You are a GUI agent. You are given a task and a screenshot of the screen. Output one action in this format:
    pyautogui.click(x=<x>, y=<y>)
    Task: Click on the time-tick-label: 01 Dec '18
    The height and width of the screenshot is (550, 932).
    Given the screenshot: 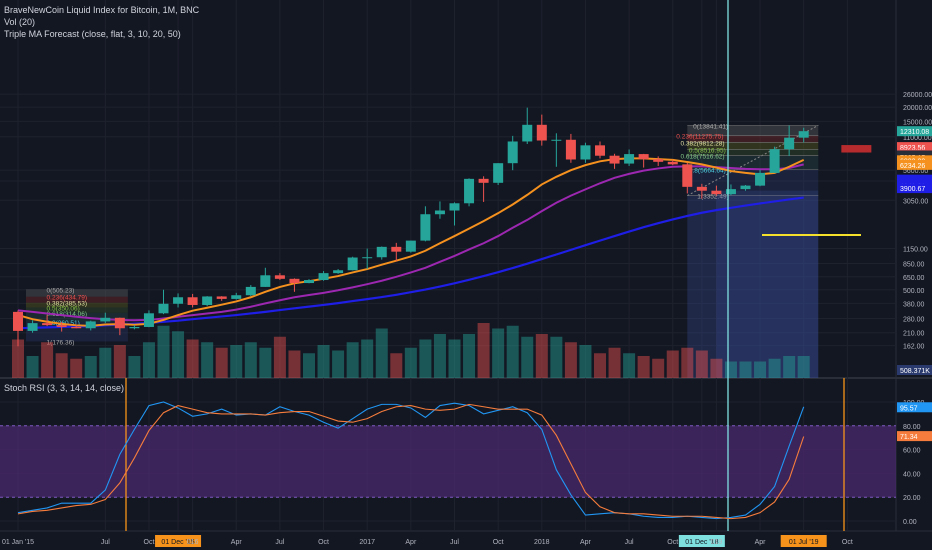 What is the action you would take?
    pyautogui.click(x=701, y=542)
    